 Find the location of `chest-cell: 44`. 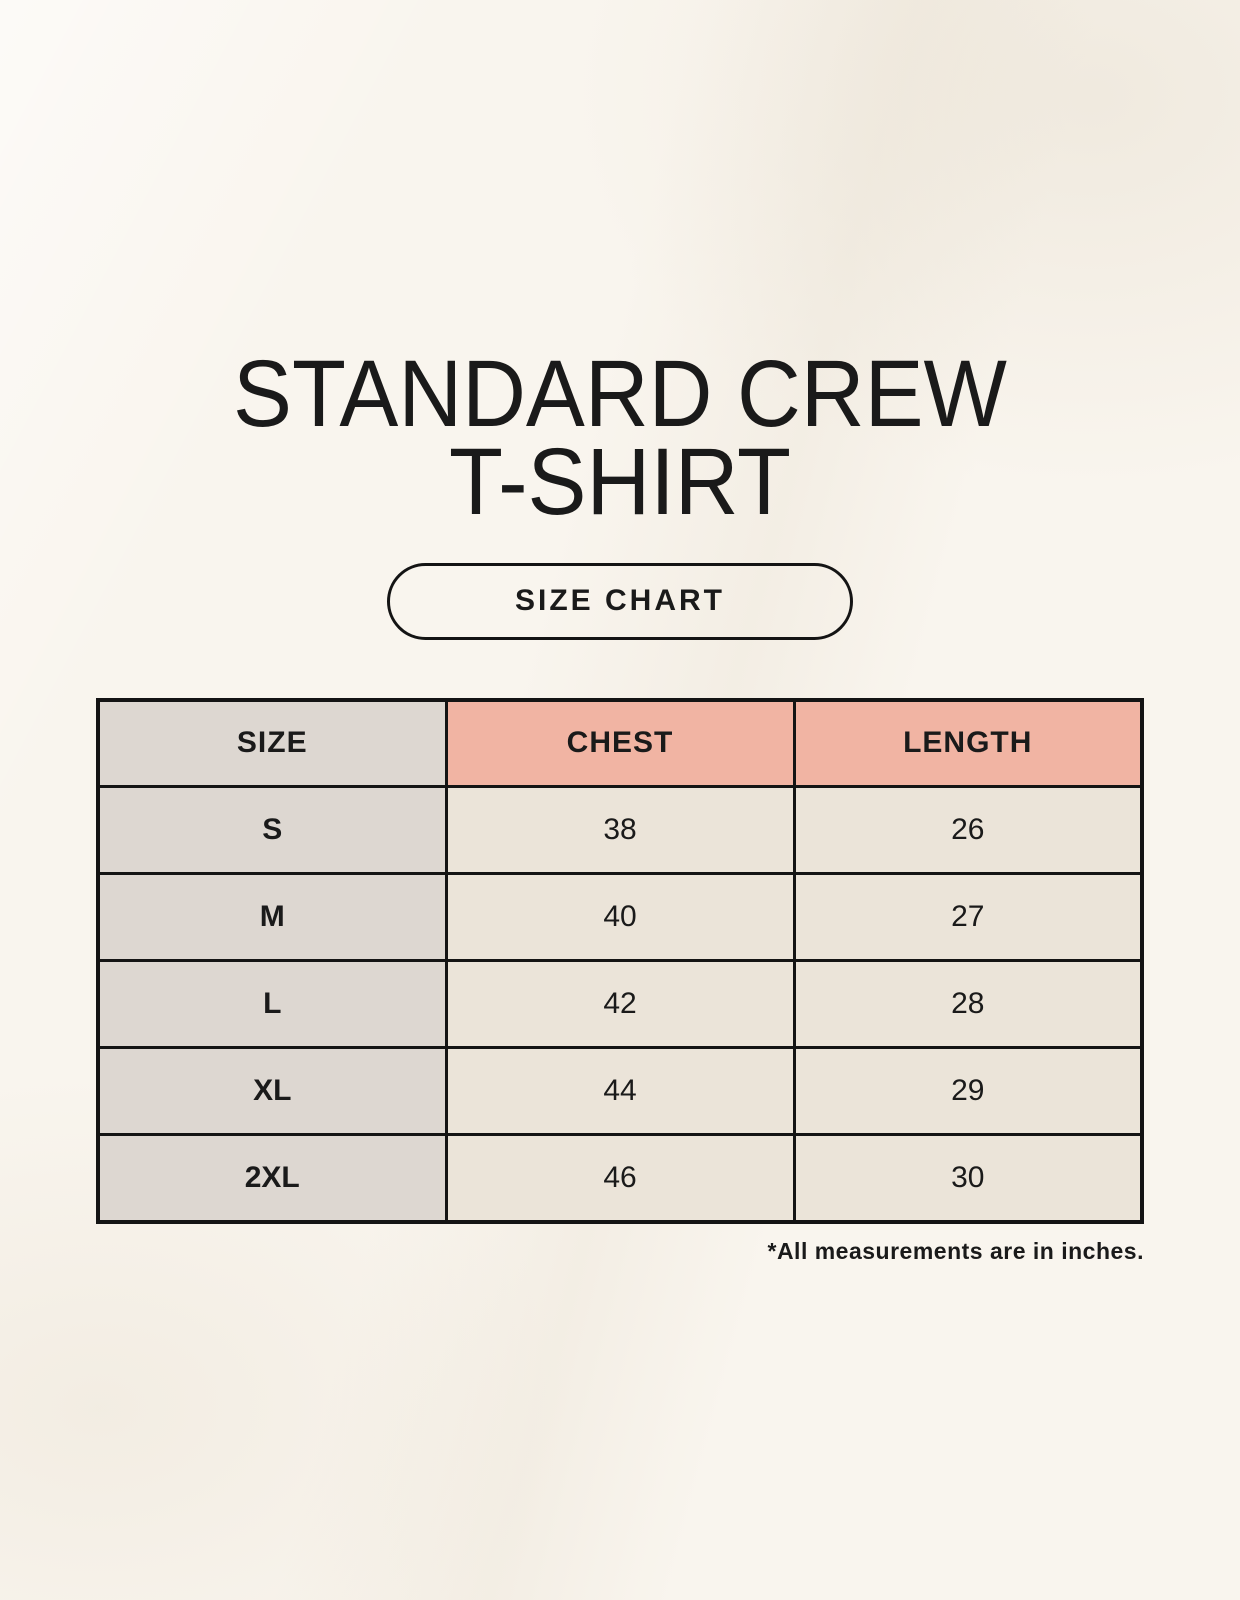

chest-cell: 44 is located at coordinates (620, 1091).